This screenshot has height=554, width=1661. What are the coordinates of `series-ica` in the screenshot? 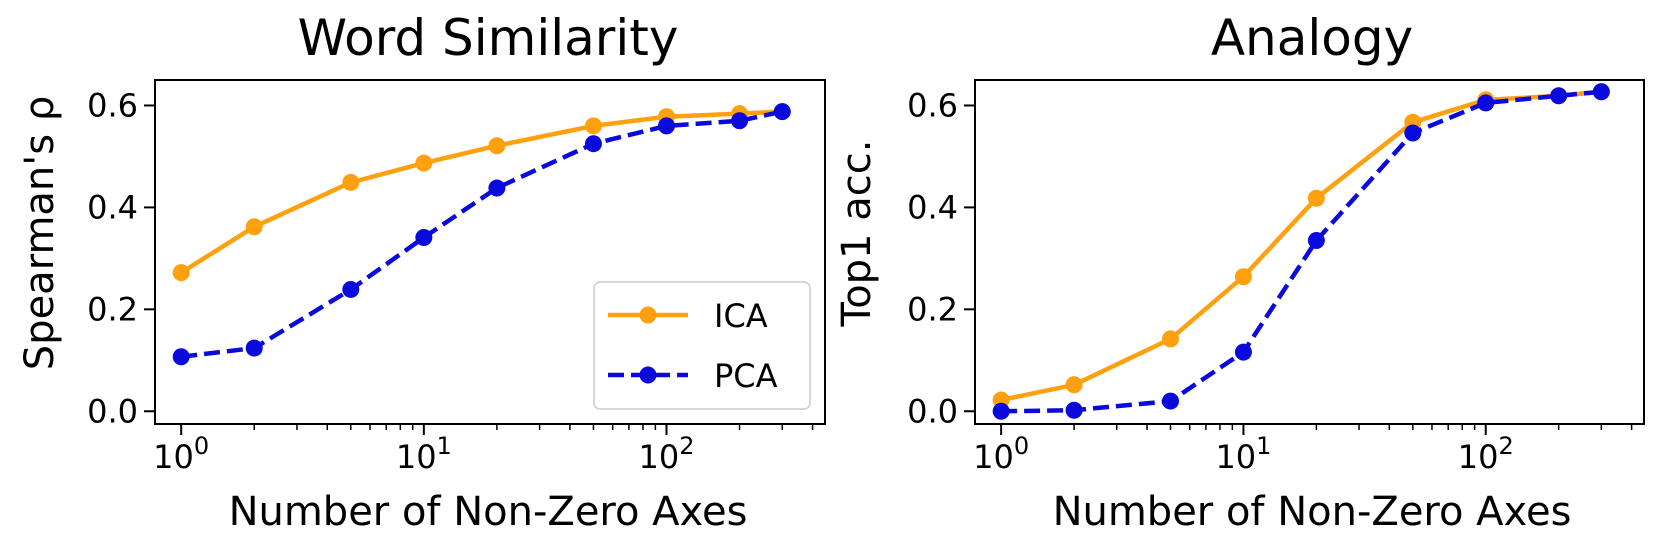 It's located at (481, 192).